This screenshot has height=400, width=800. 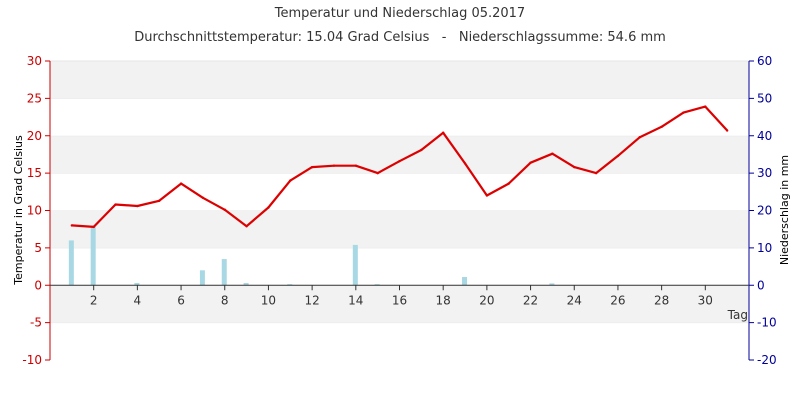 I want to click on x-tick-label: 24, so click(x=574, y=300).